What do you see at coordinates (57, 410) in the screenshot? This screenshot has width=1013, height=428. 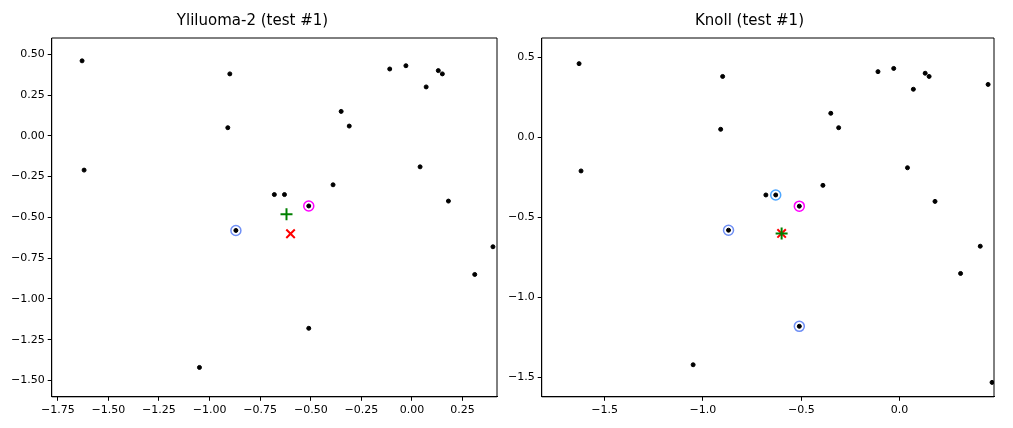 I see `x-tick-label: −1.75` at bounding box center [57, 410].